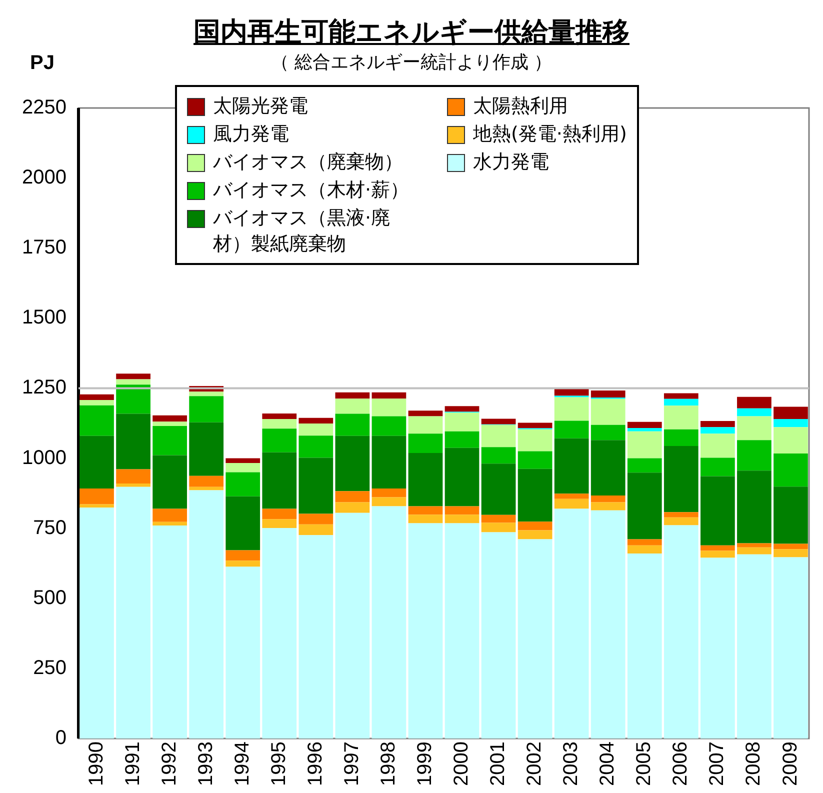 This screenshot has width=823, height=793. I want to click on y-tick-label: 250, so click(49, 667).